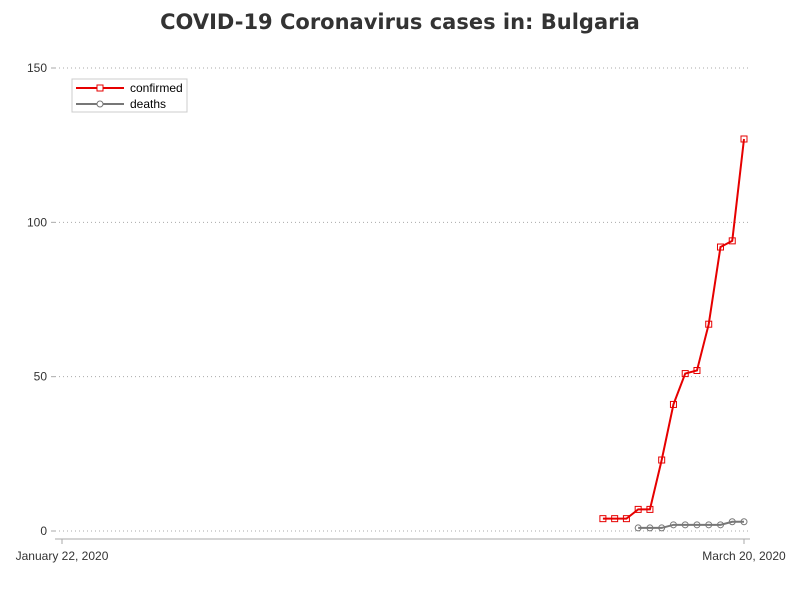 The height and width of the screenshot is (600, 800). What do you see at coordinates (62, 556) in the screenshot?
I see `x-tick-label: January 22, 2020` at bounding box center [62, 556].